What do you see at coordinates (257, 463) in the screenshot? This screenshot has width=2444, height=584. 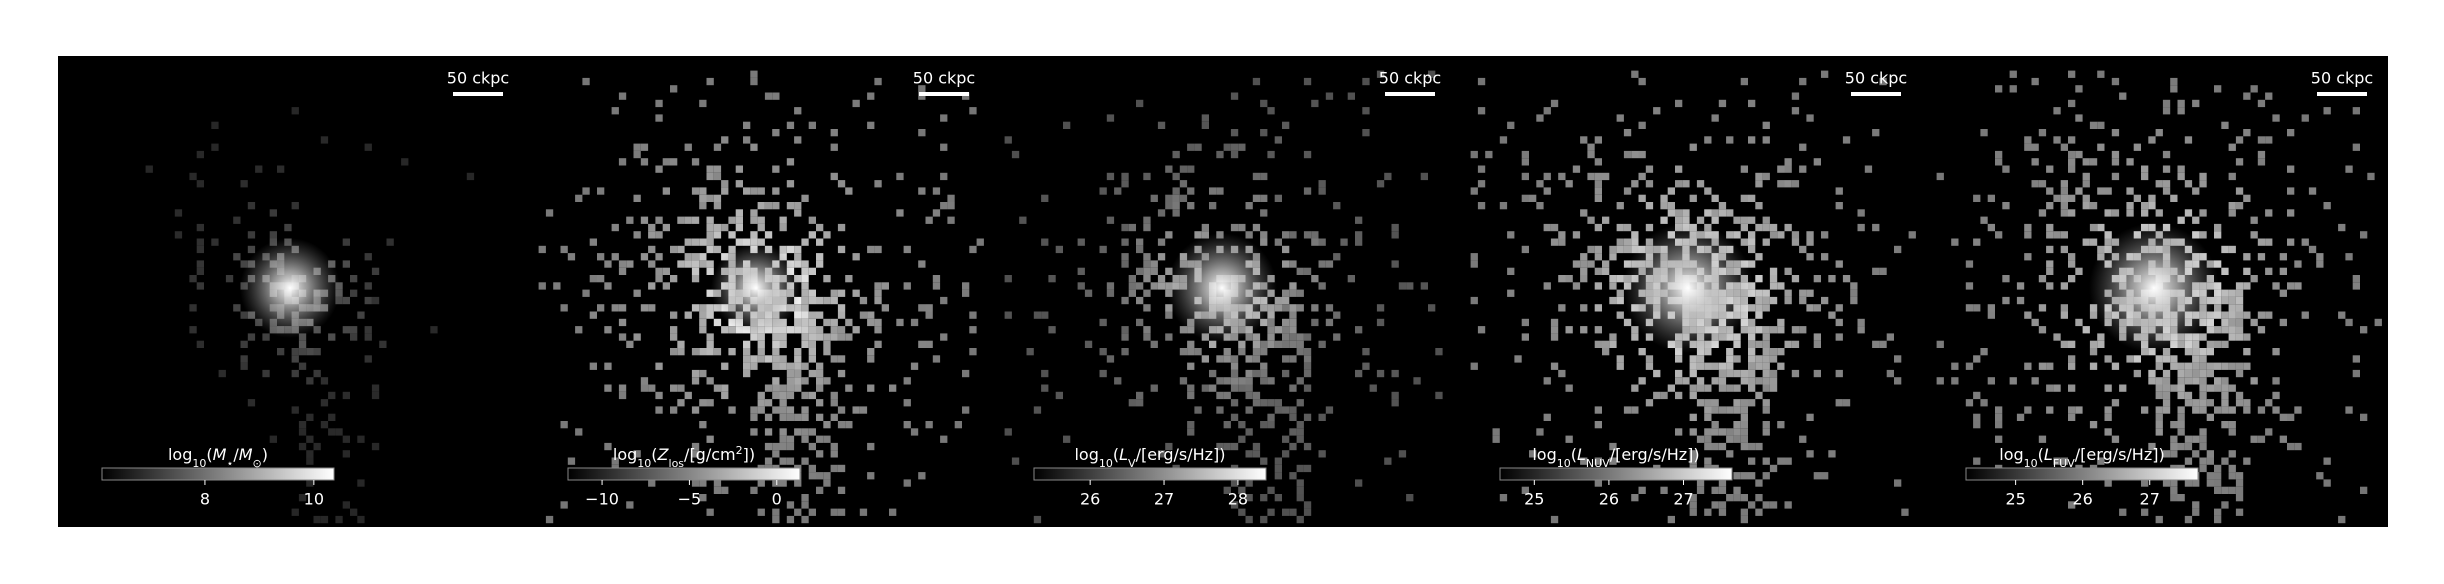 I see `label-part: ⊙` at bounding box center [257, 463].